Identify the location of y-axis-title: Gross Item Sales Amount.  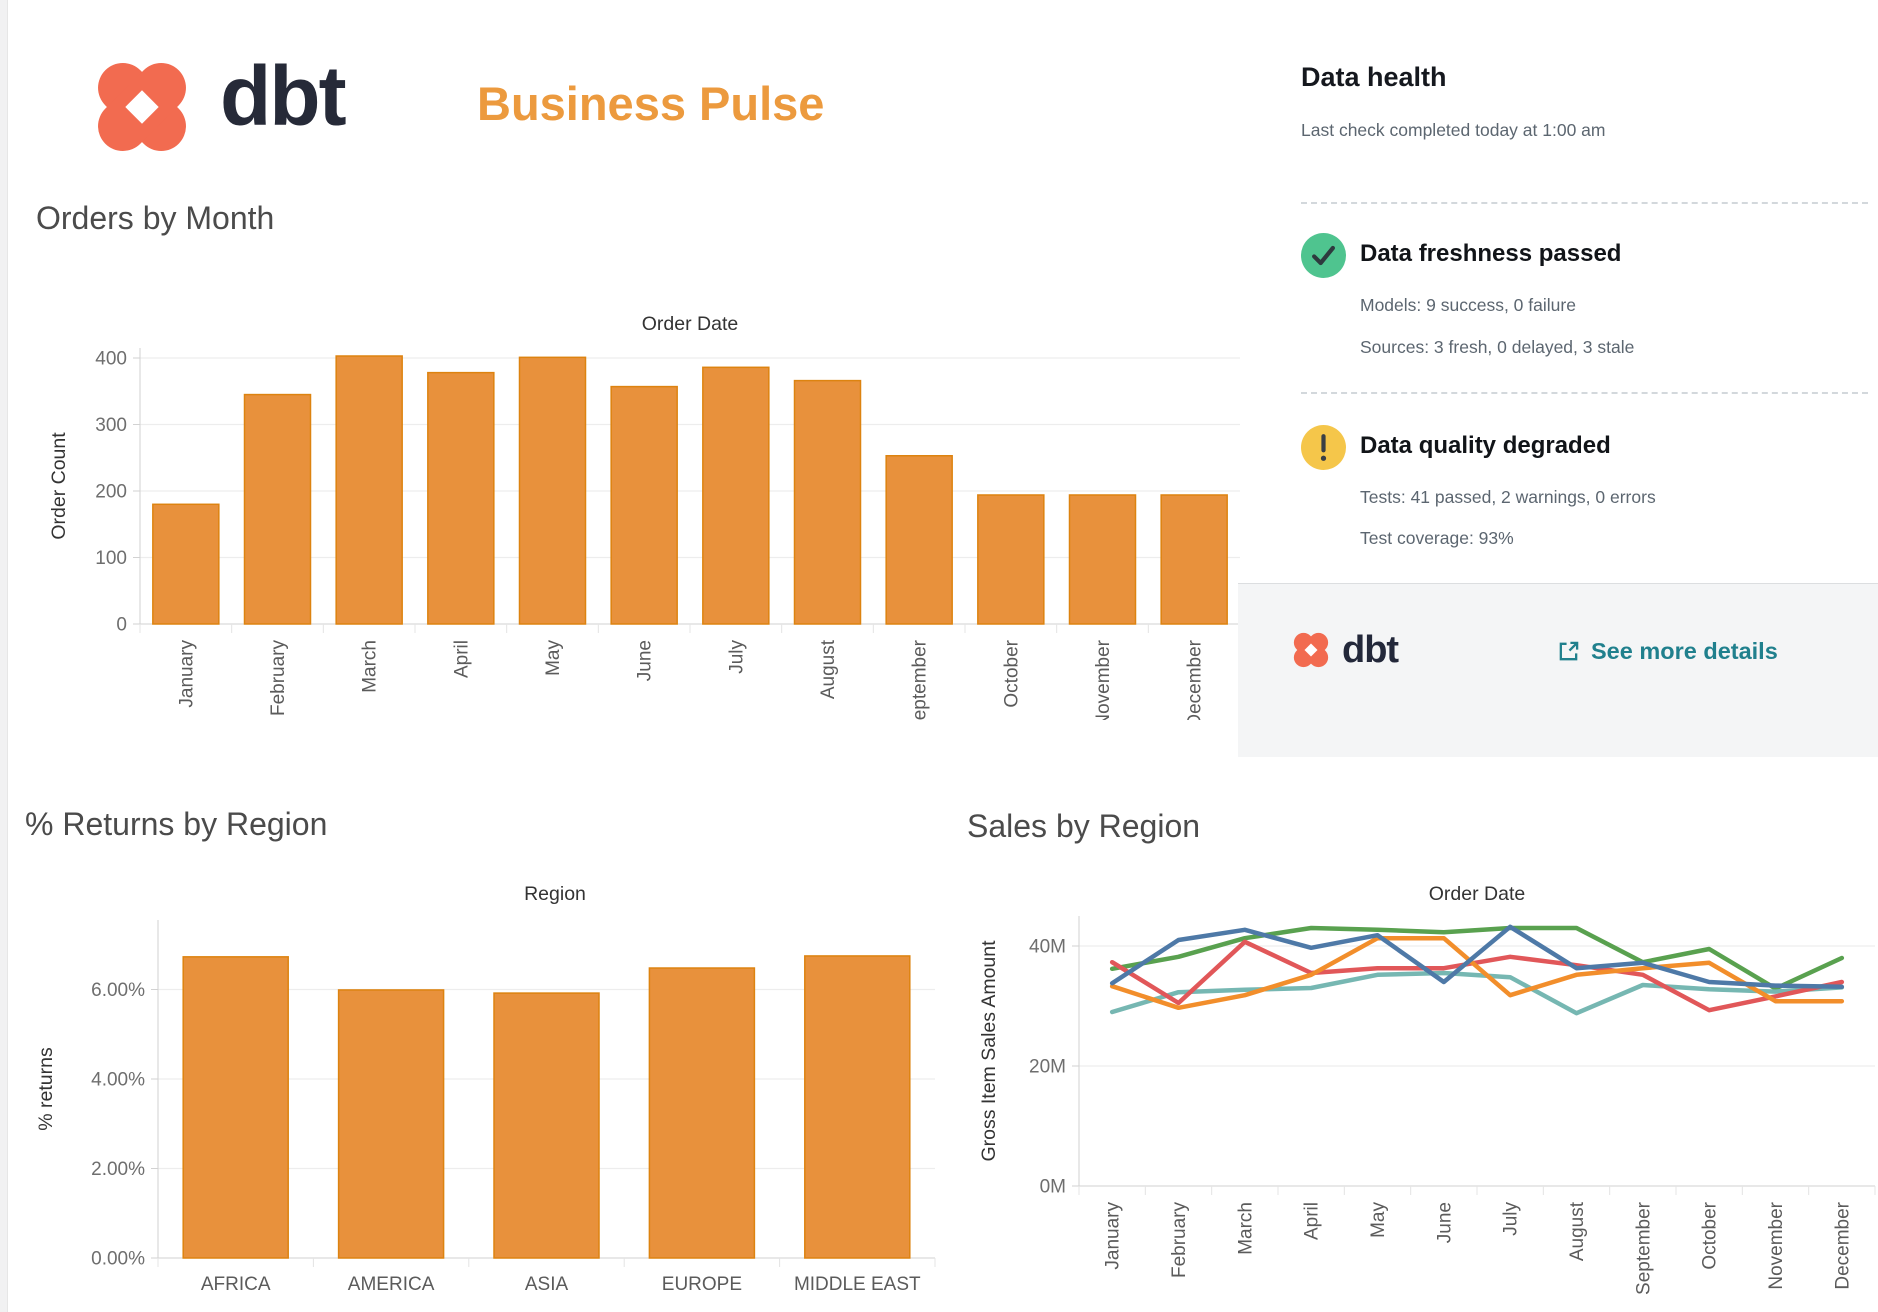
(989, 1051).